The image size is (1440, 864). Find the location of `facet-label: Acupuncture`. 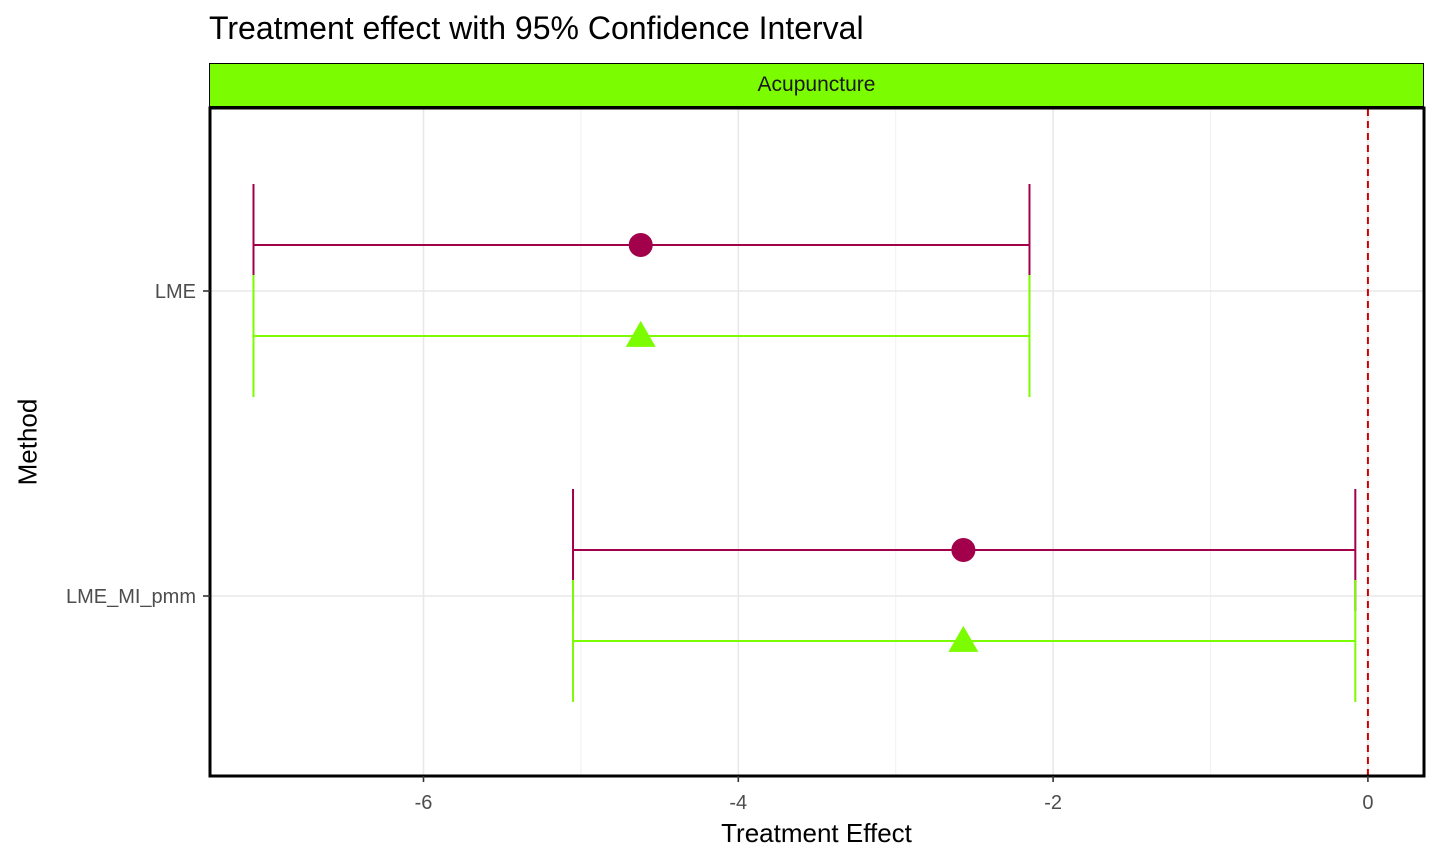

facet-label: Acupuncture is located at coordinates (816, 84).